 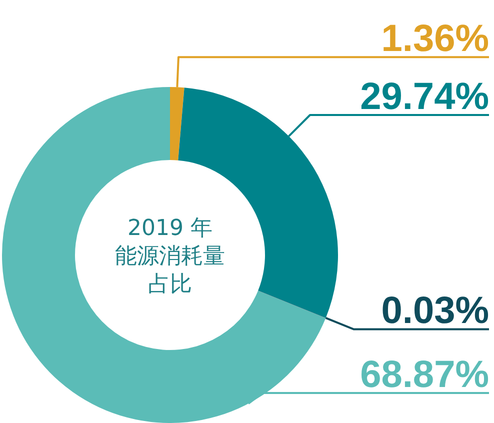 What do you see at coordinates (170, 270) in the screenshot?
I see `text: 能源消耗量占比` at bounding box center [170, 270].